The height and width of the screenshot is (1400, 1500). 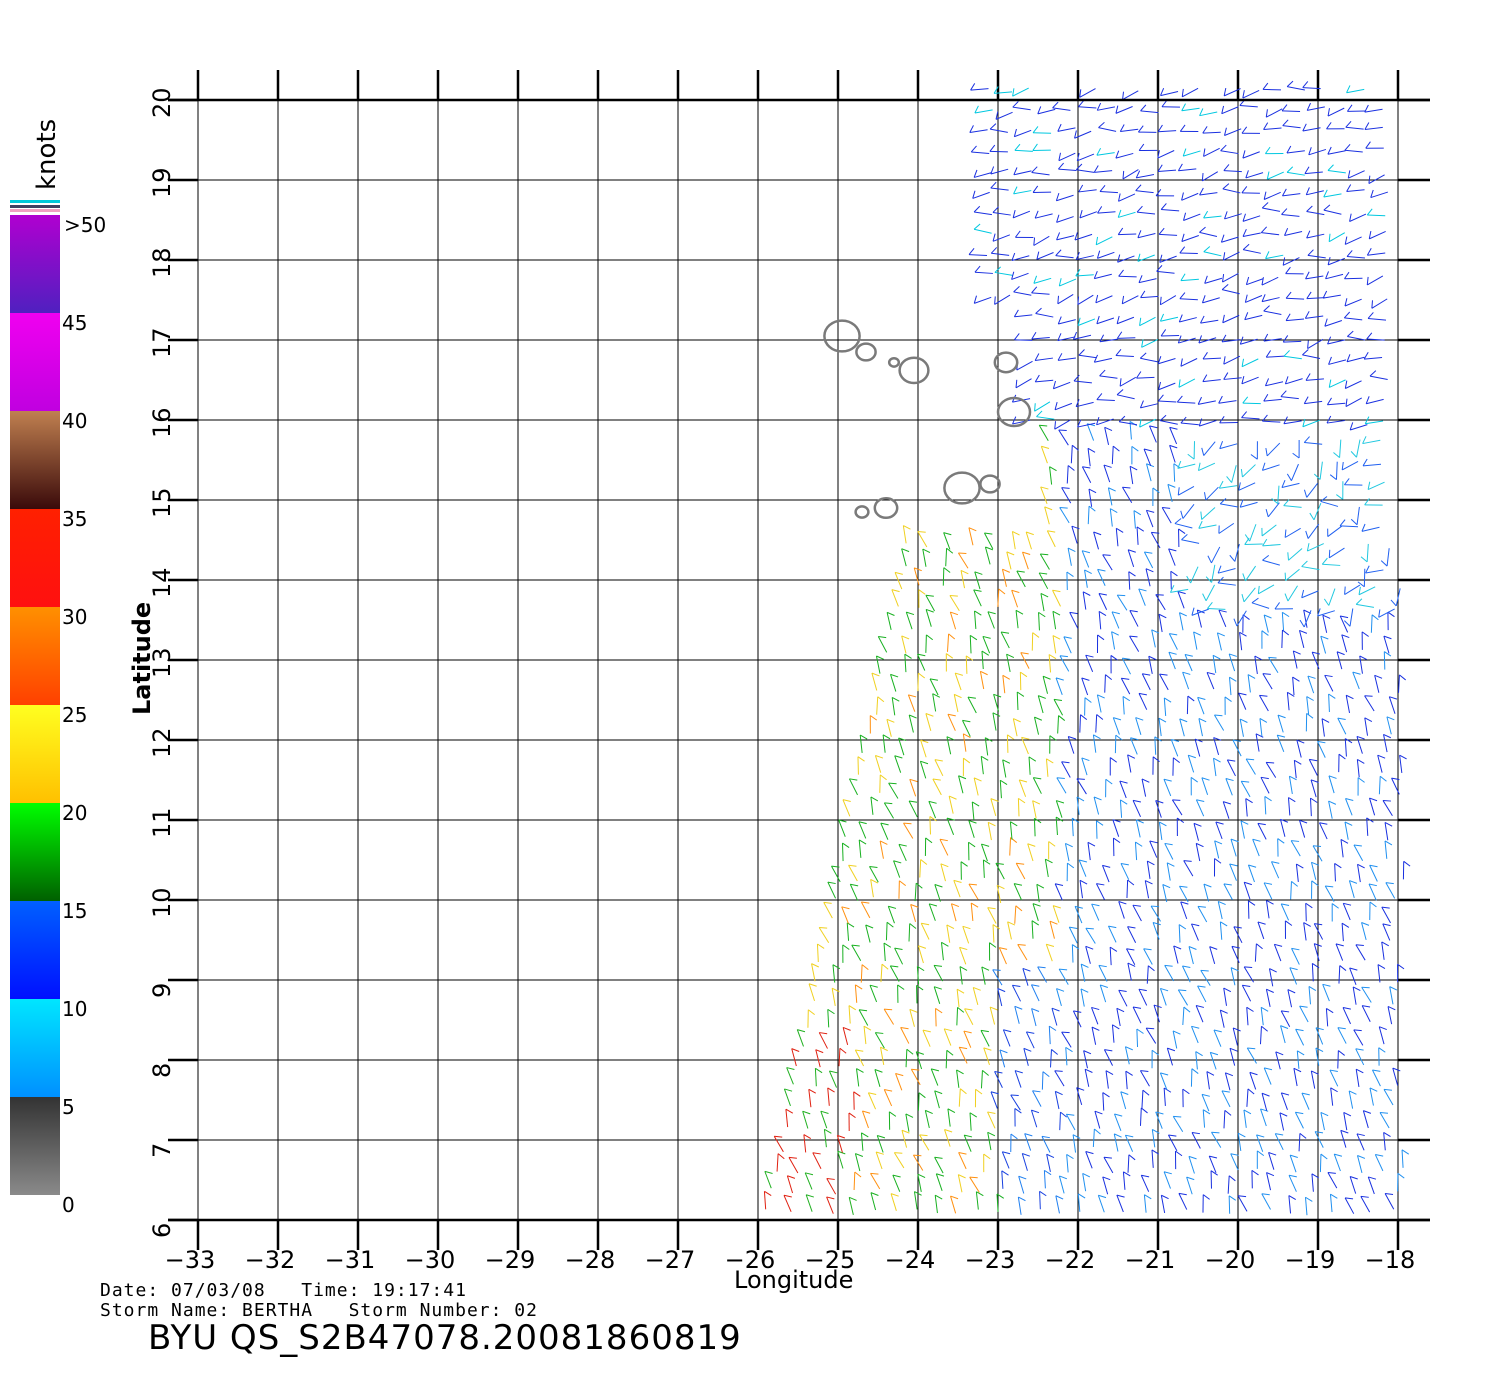 What do you see at coordinates (162, 1150) in the screenshot?
I see `lat-tick-label: 7` at bounding box center [162, 1150].